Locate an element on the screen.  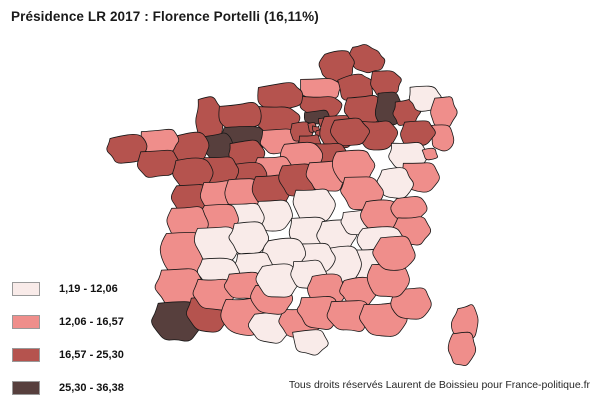
department-ardennes: Ardennes — 16,57 - 25,30 is located at coordinates (386, 83).